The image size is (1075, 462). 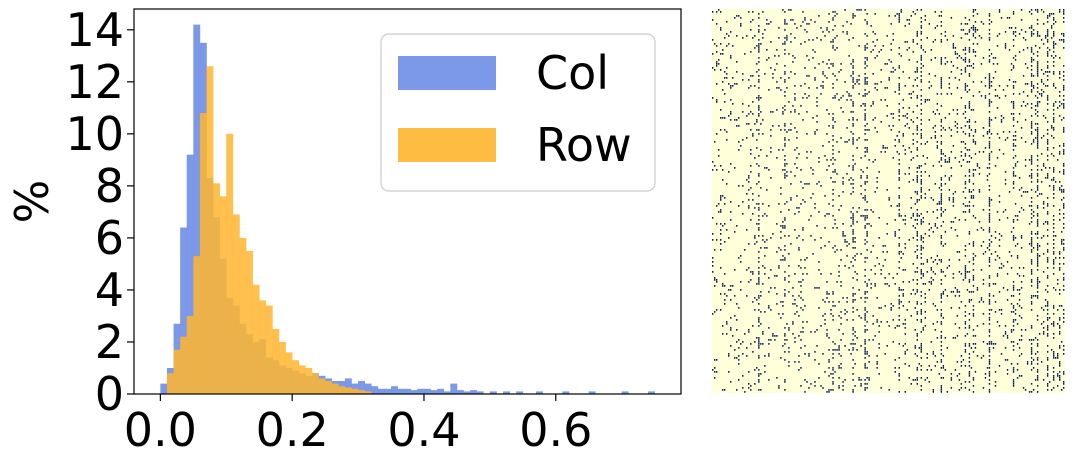 What do you see at coordinates (109, 238) in the screenshot?
I see `y-tick-label: 6` at bounding box center [109, 238].